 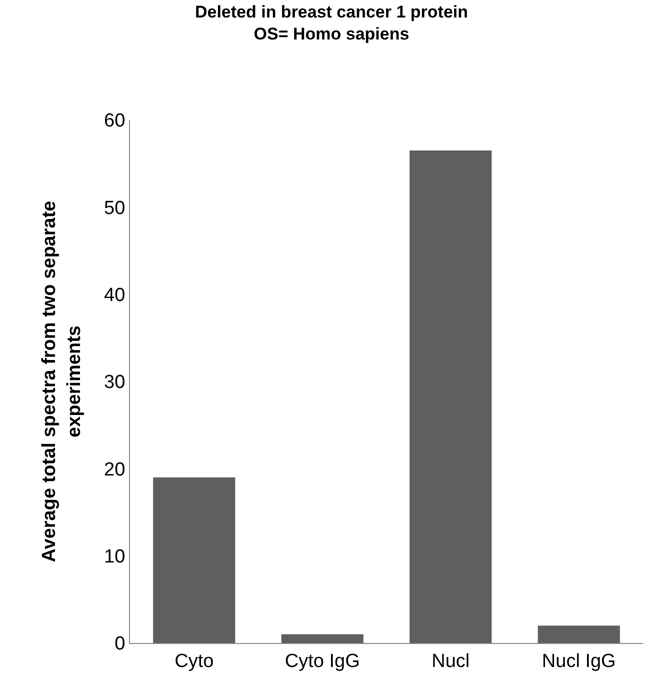 I want to click on y-tick-label: 10, so click(x=115, y=557).